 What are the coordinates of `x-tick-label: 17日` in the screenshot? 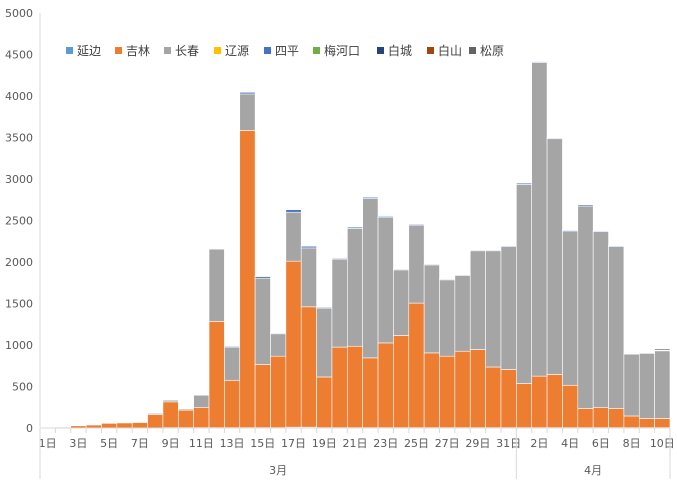 It's located at (293, 443).